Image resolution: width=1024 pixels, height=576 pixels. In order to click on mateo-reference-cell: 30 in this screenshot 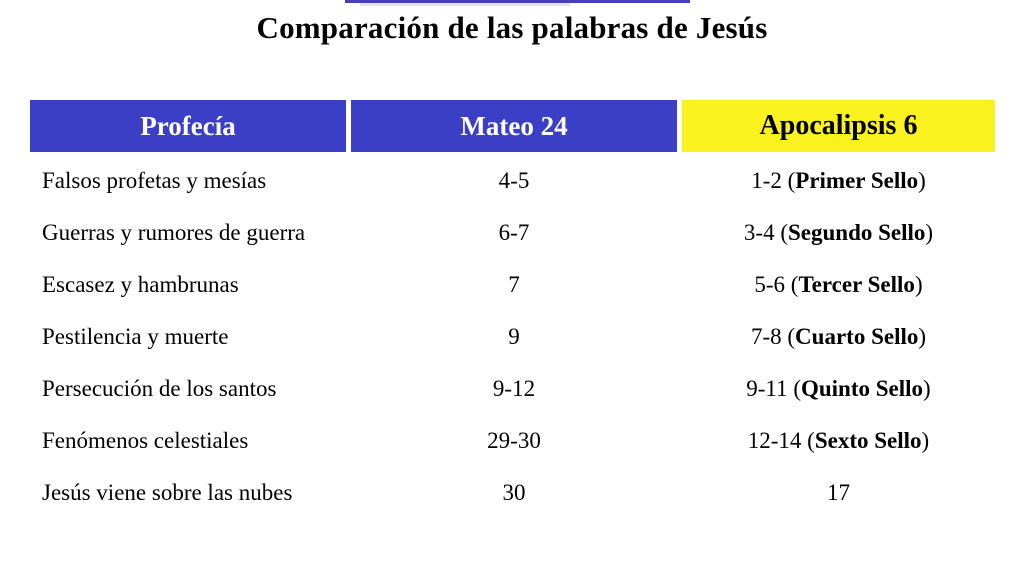, I will do `click(514, 492)`.